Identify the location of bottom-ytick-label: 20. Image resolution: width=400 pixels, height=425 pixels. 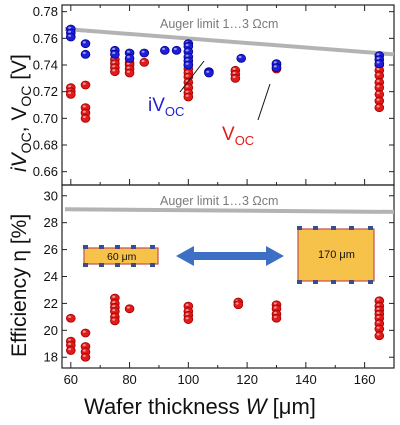
(51, 330).